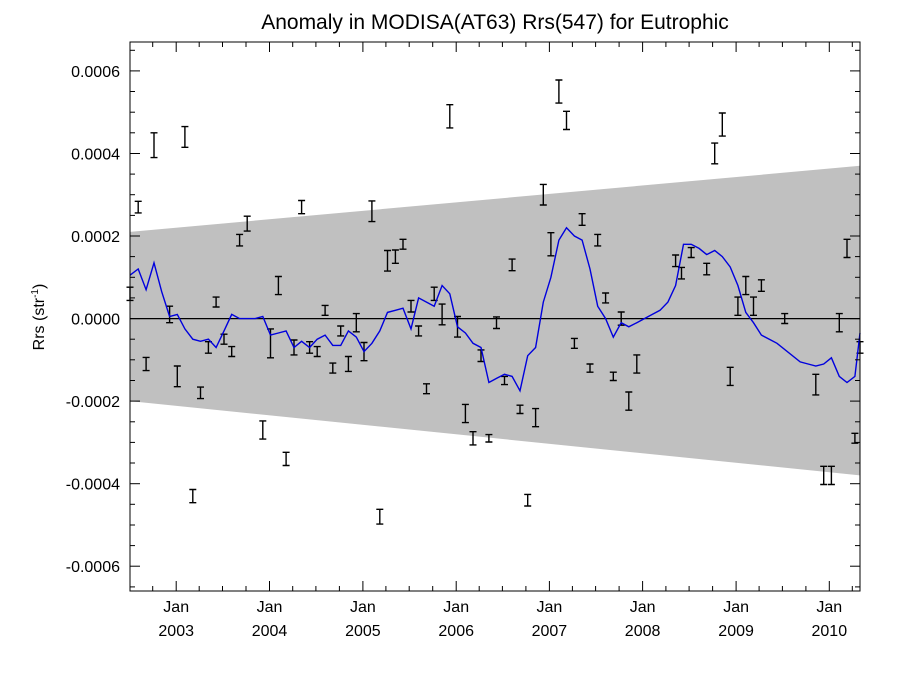  I want to click on y-tick-label: 0.0004, so click(95, 155).